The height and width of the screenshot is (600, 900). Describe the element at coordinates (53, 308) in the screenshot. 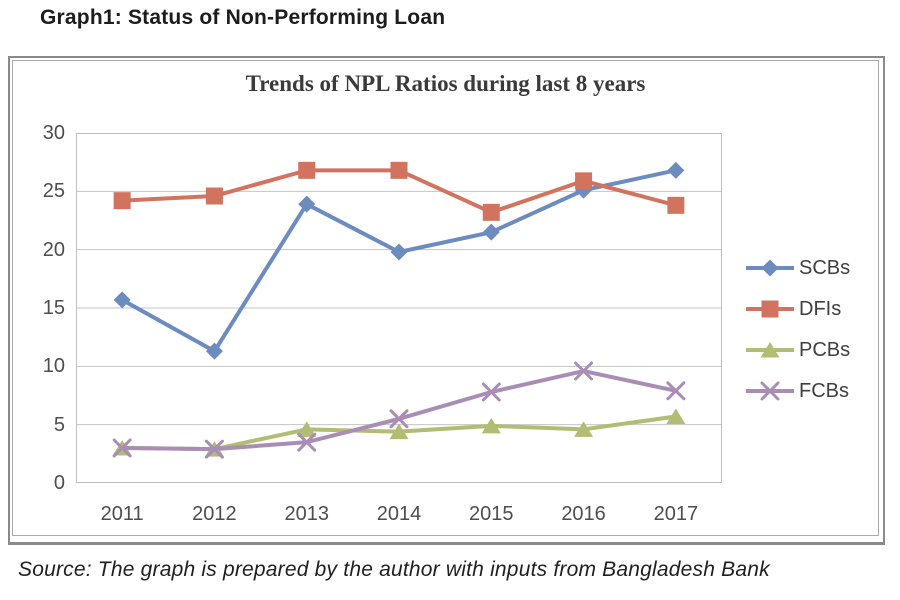

I see `y-tick-15: 15` at that location.